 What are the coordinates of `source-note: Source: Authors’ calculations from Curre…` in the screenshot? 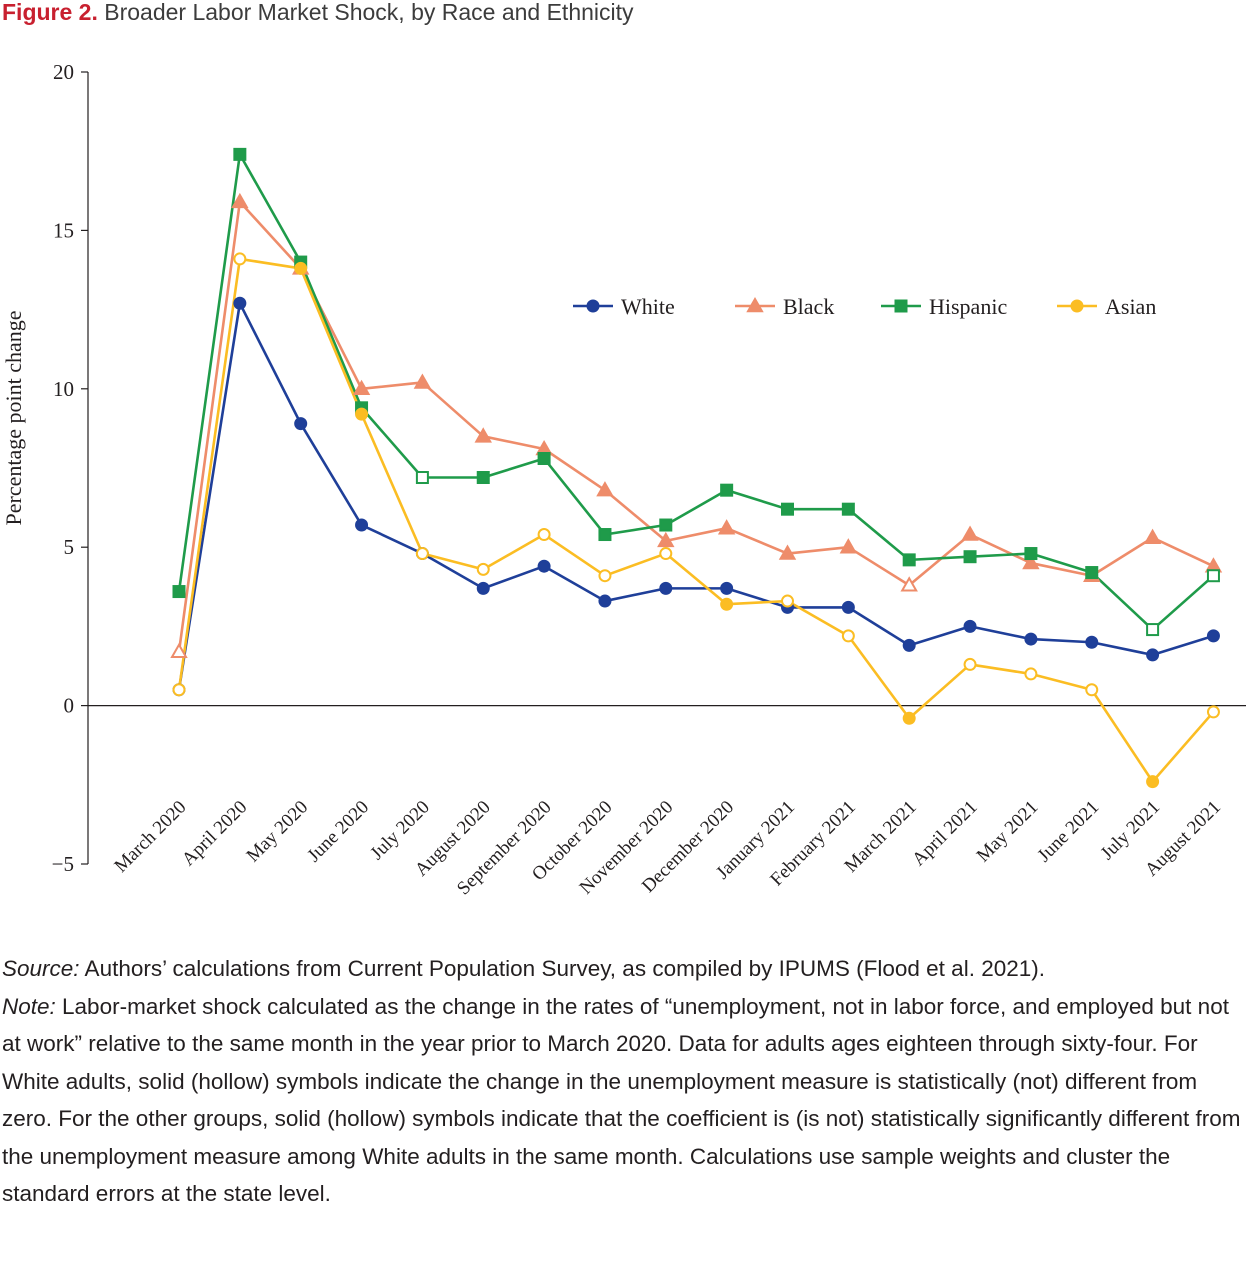 It's located at (622, 969).